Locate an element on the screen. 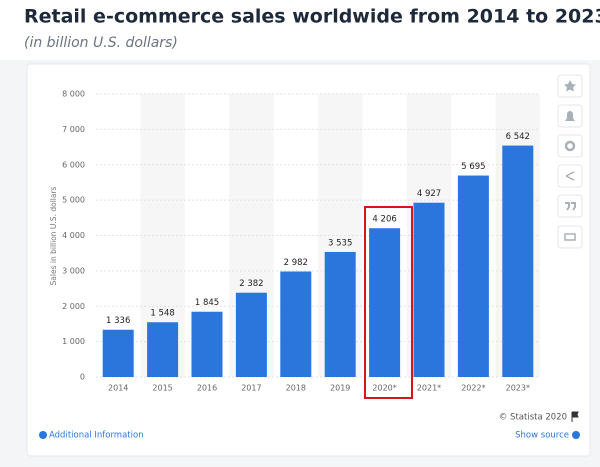 The height and width of the screenshot is (467, 600). x-tick-label: 2020* is located at coordinates (384, 388).